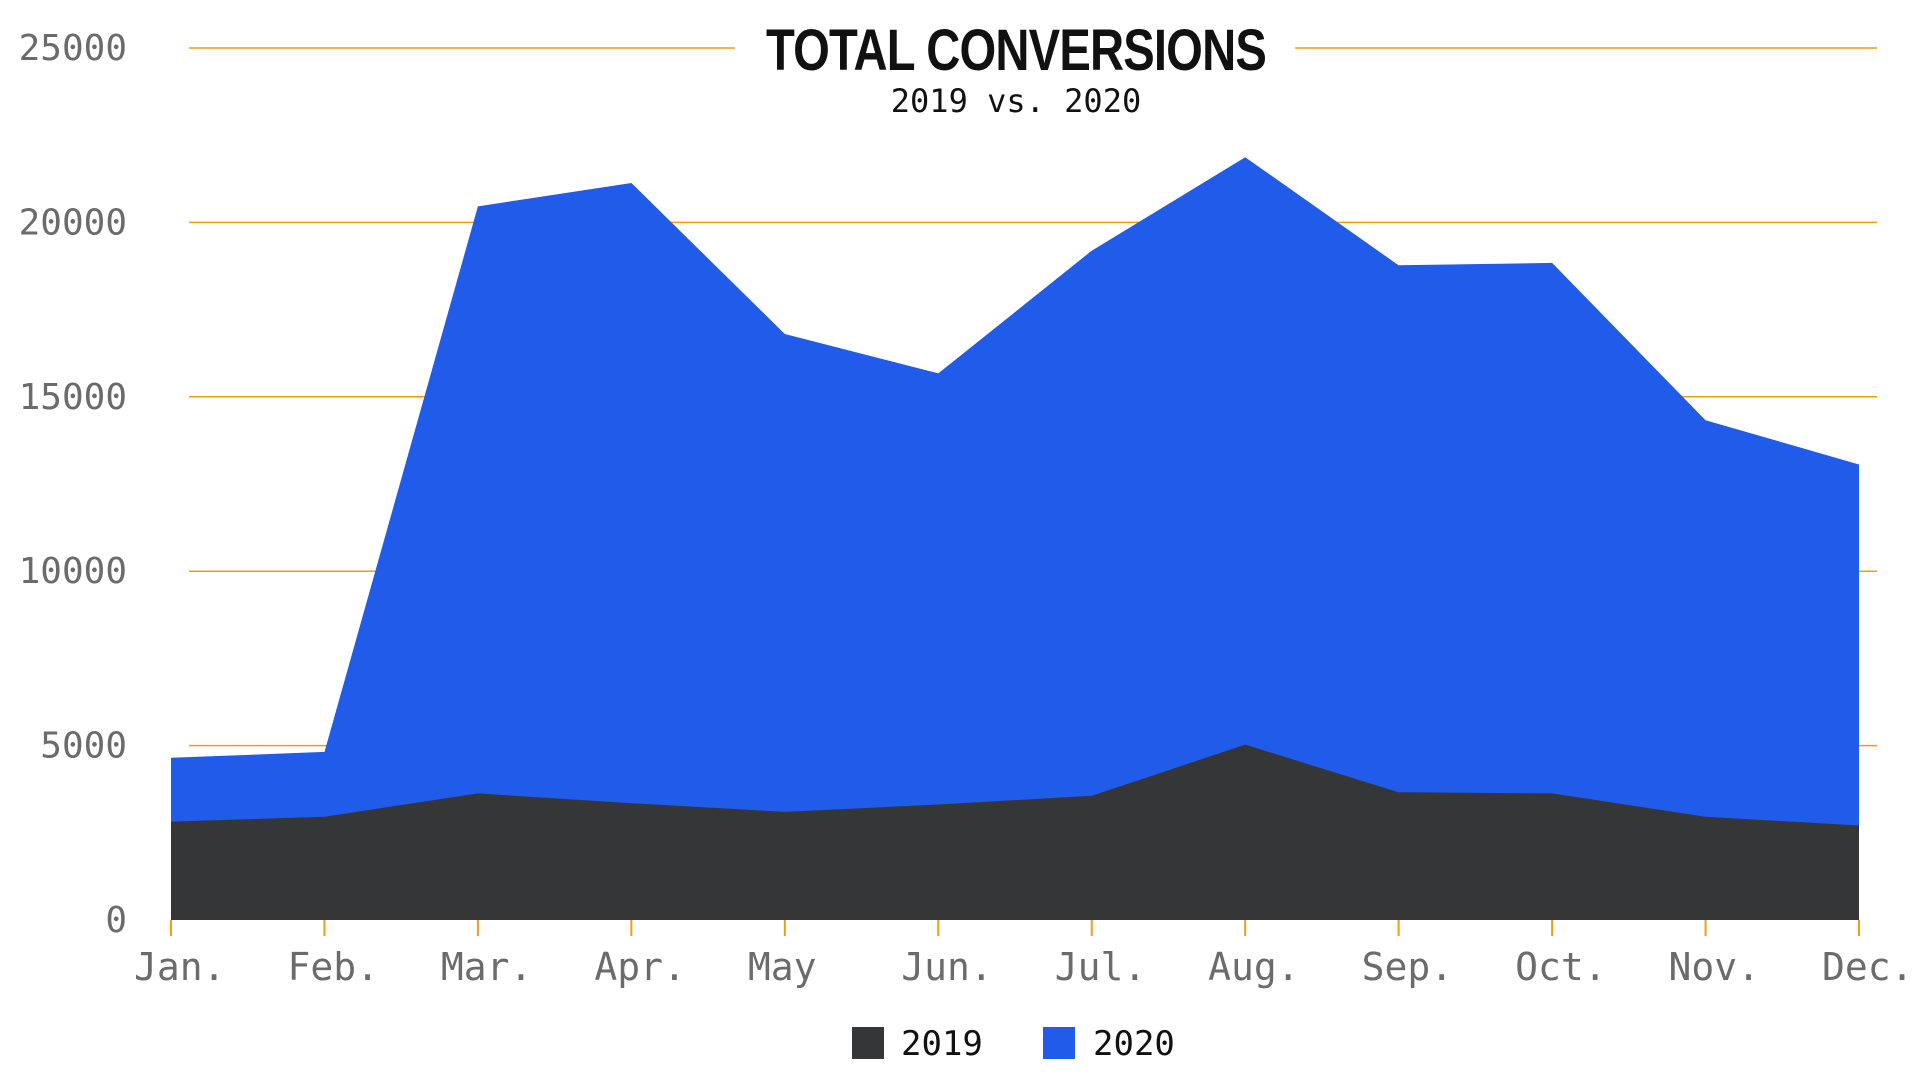 The width and height of the screenshot is (1920, 1080). Describe the element at coordinates (640, 967) in the screenshot. I see `x-tick-label: Apr.` at that location.